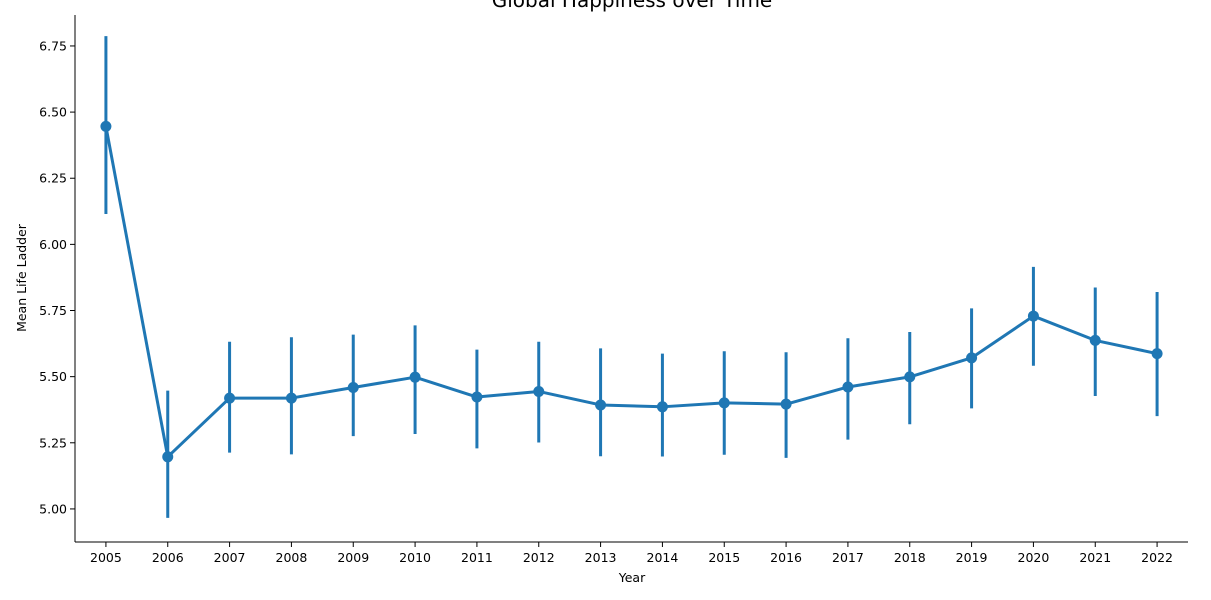 Image resolution: width=1211 pixels, height=600 pixels. Describe the element at coordinates (724, 557) in the screenshot. I see `x-tick-label: 2015` at that location.